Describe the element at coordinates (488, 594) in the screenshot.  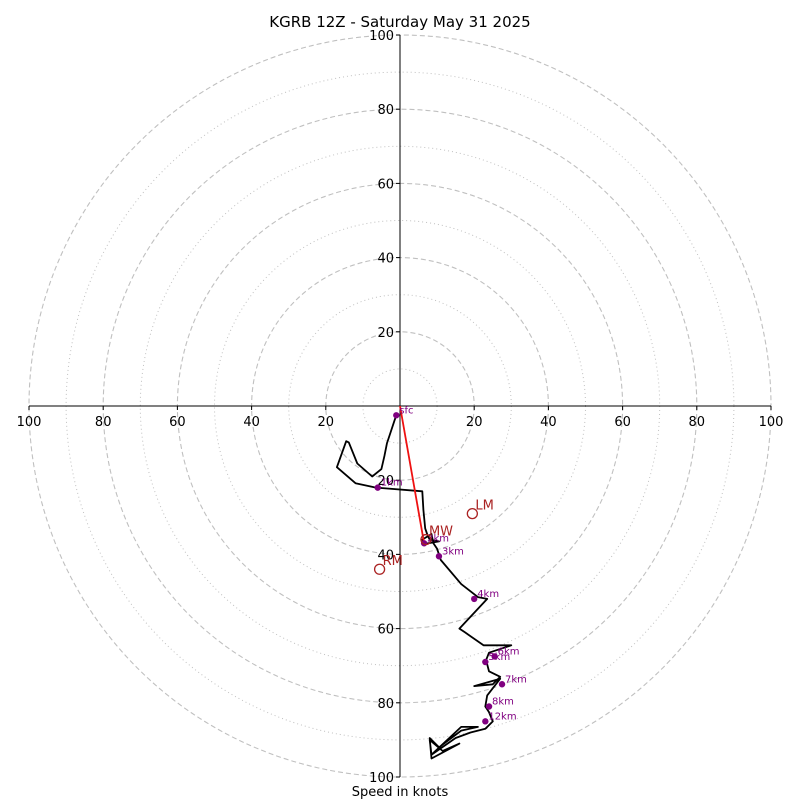
I see `height-label-4km: 4km` at that location.